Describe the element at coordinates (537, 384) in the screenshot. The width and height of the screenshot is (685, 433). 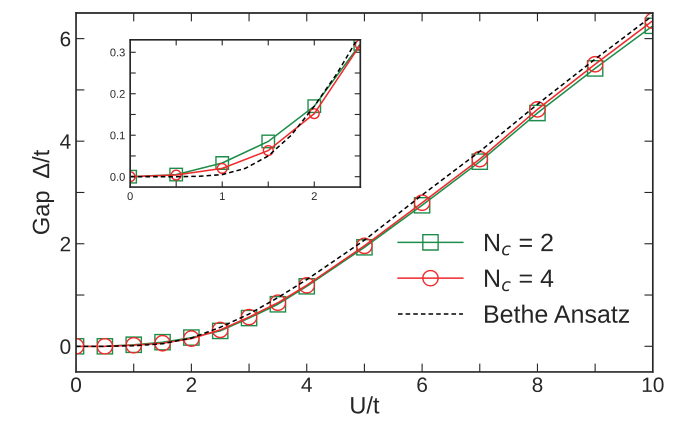
I see `x-tick-label: 8` at that location.